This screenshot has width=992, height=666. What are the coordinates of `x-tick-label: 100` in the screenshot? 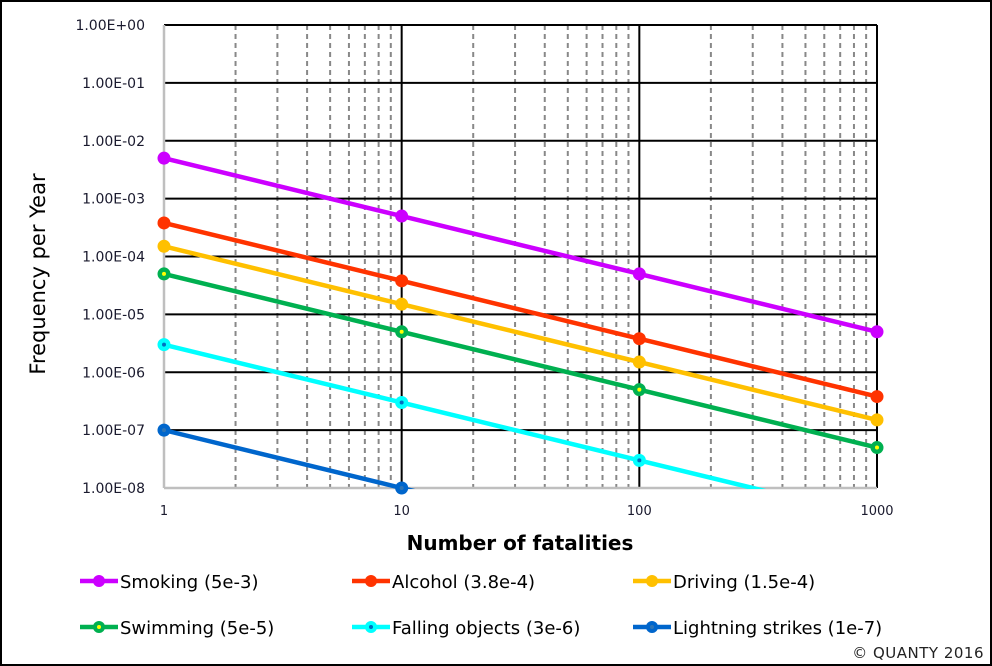 It's located at (639, 511).